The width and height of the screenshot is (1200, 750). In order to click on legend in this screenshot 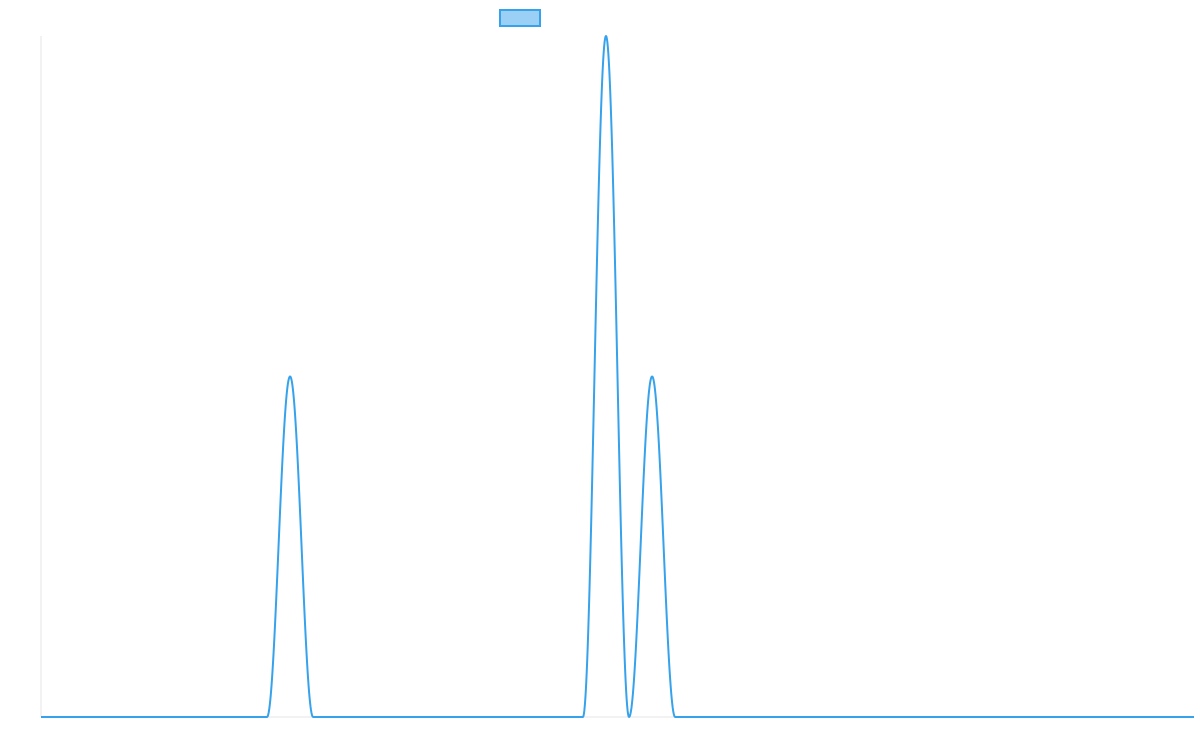, I will do `click(520, 18)`.